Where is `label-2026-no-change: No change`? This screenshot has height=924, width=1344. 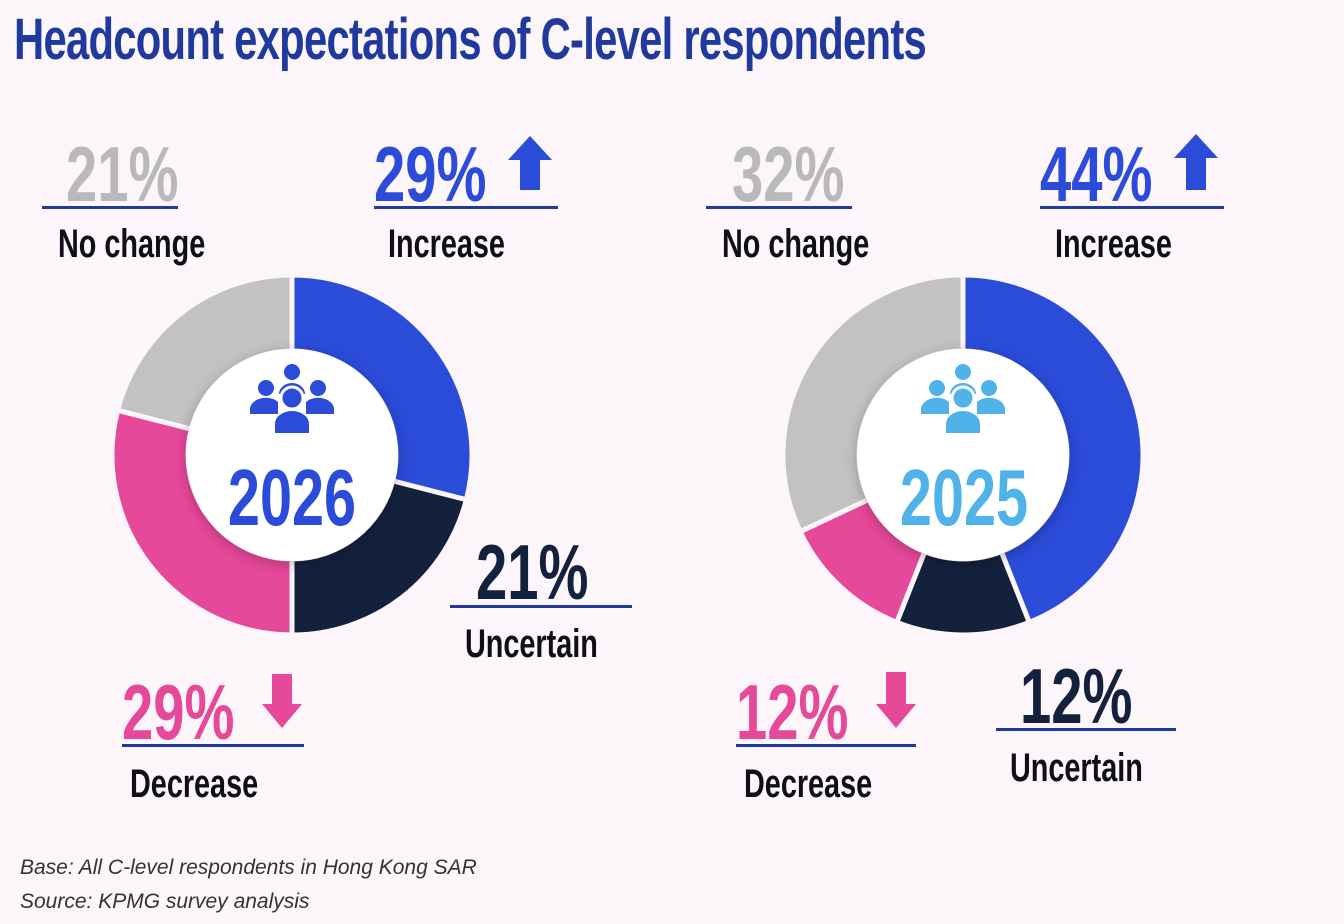 label-2026-no-change: No change is located at coordinates (132, 244).